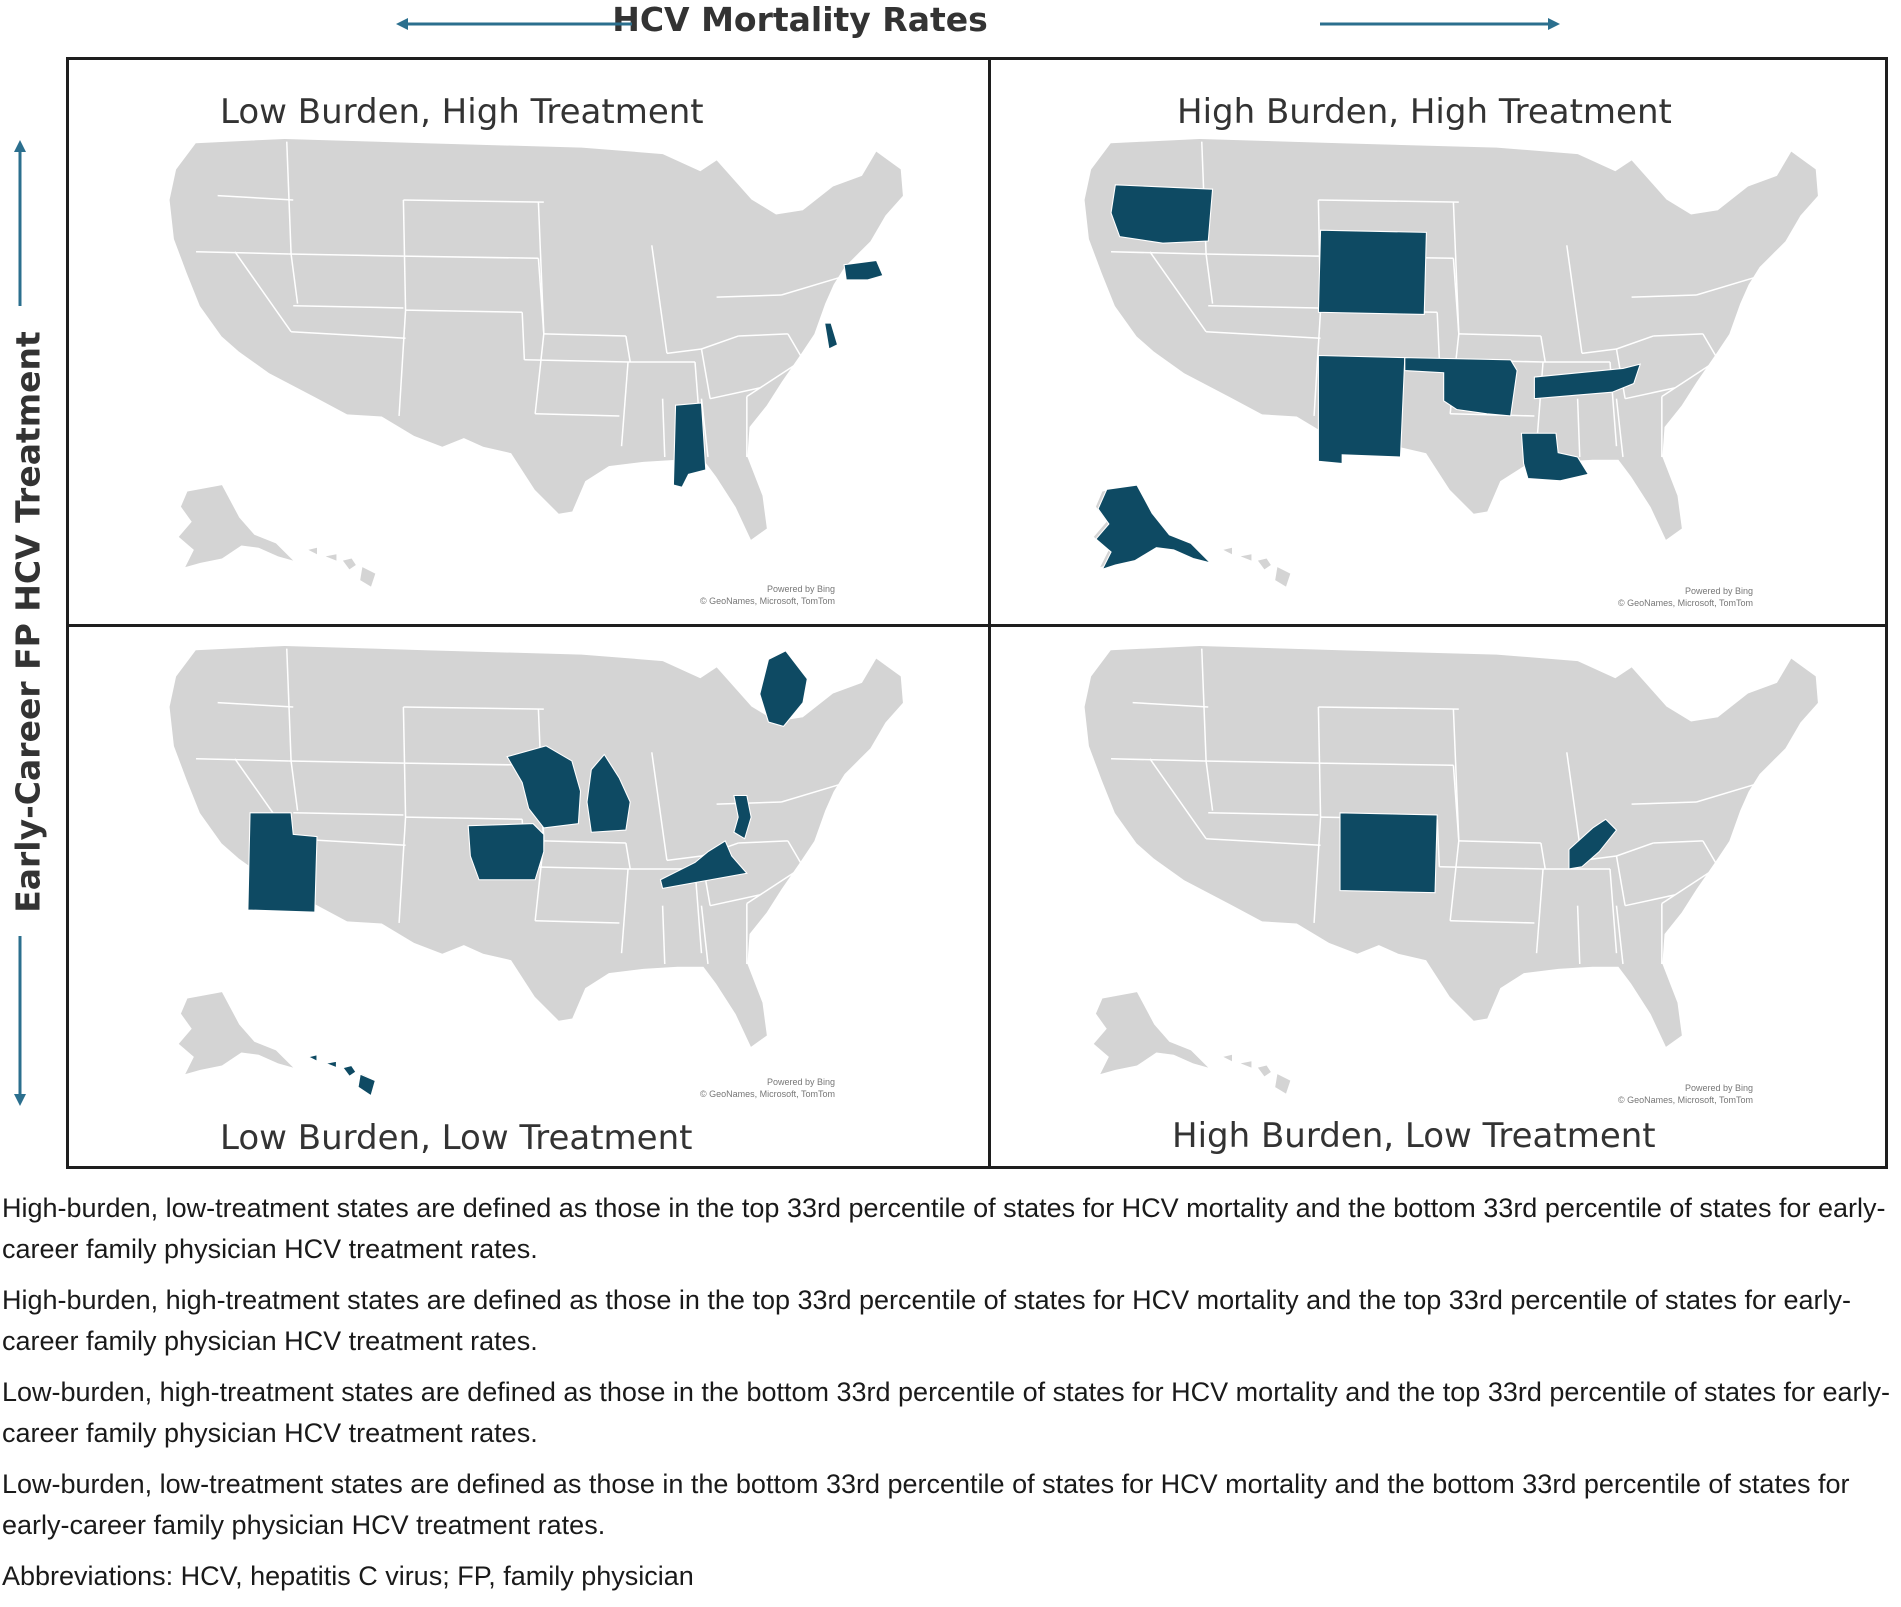  What do you see at coordinates (506, 852) in the screenshot?
I see `state-iowa: Iowa` at bounding box center [506, 852].